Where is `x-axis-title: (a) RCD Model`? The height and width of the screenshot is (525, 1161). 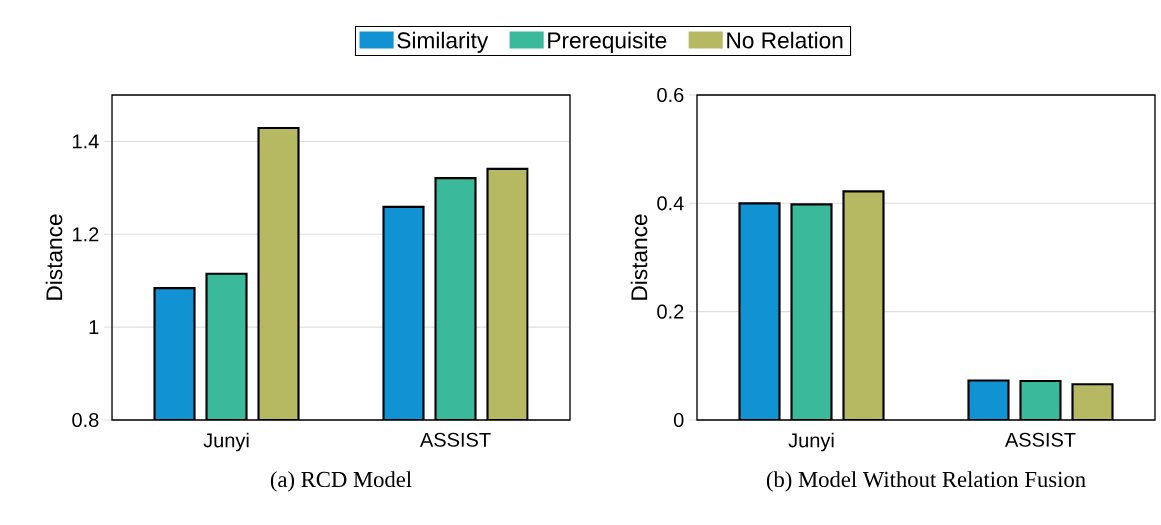 x-axis-title: (a) RCD Model is located at coordinates (341, 481).